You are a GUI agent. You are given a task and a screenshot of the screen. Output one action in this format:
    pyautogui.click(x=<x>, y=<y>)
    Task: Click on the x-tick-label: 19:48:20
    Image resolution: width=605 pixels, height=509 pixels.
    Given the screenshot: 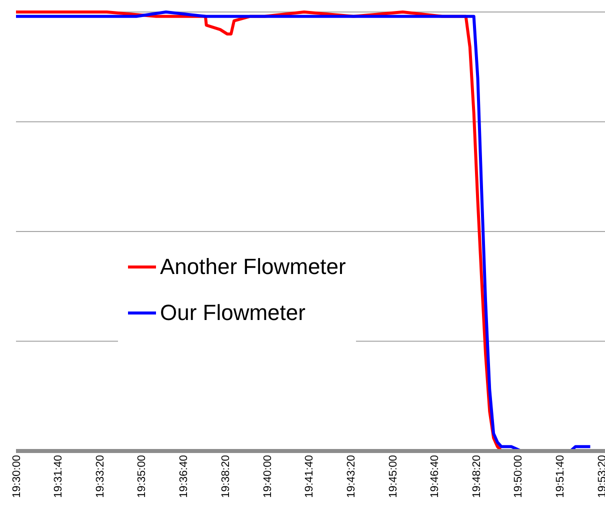 What is the action you would take?
    pyautogui.click(x=477, y=476)
    